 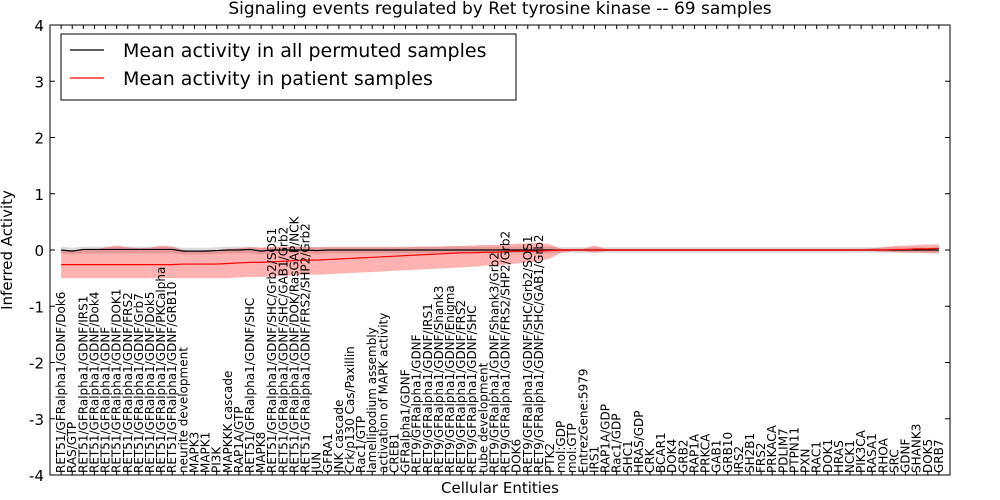 I want to click on x-tick-label: lamellipodium assembly, so click(x=372, y=400).